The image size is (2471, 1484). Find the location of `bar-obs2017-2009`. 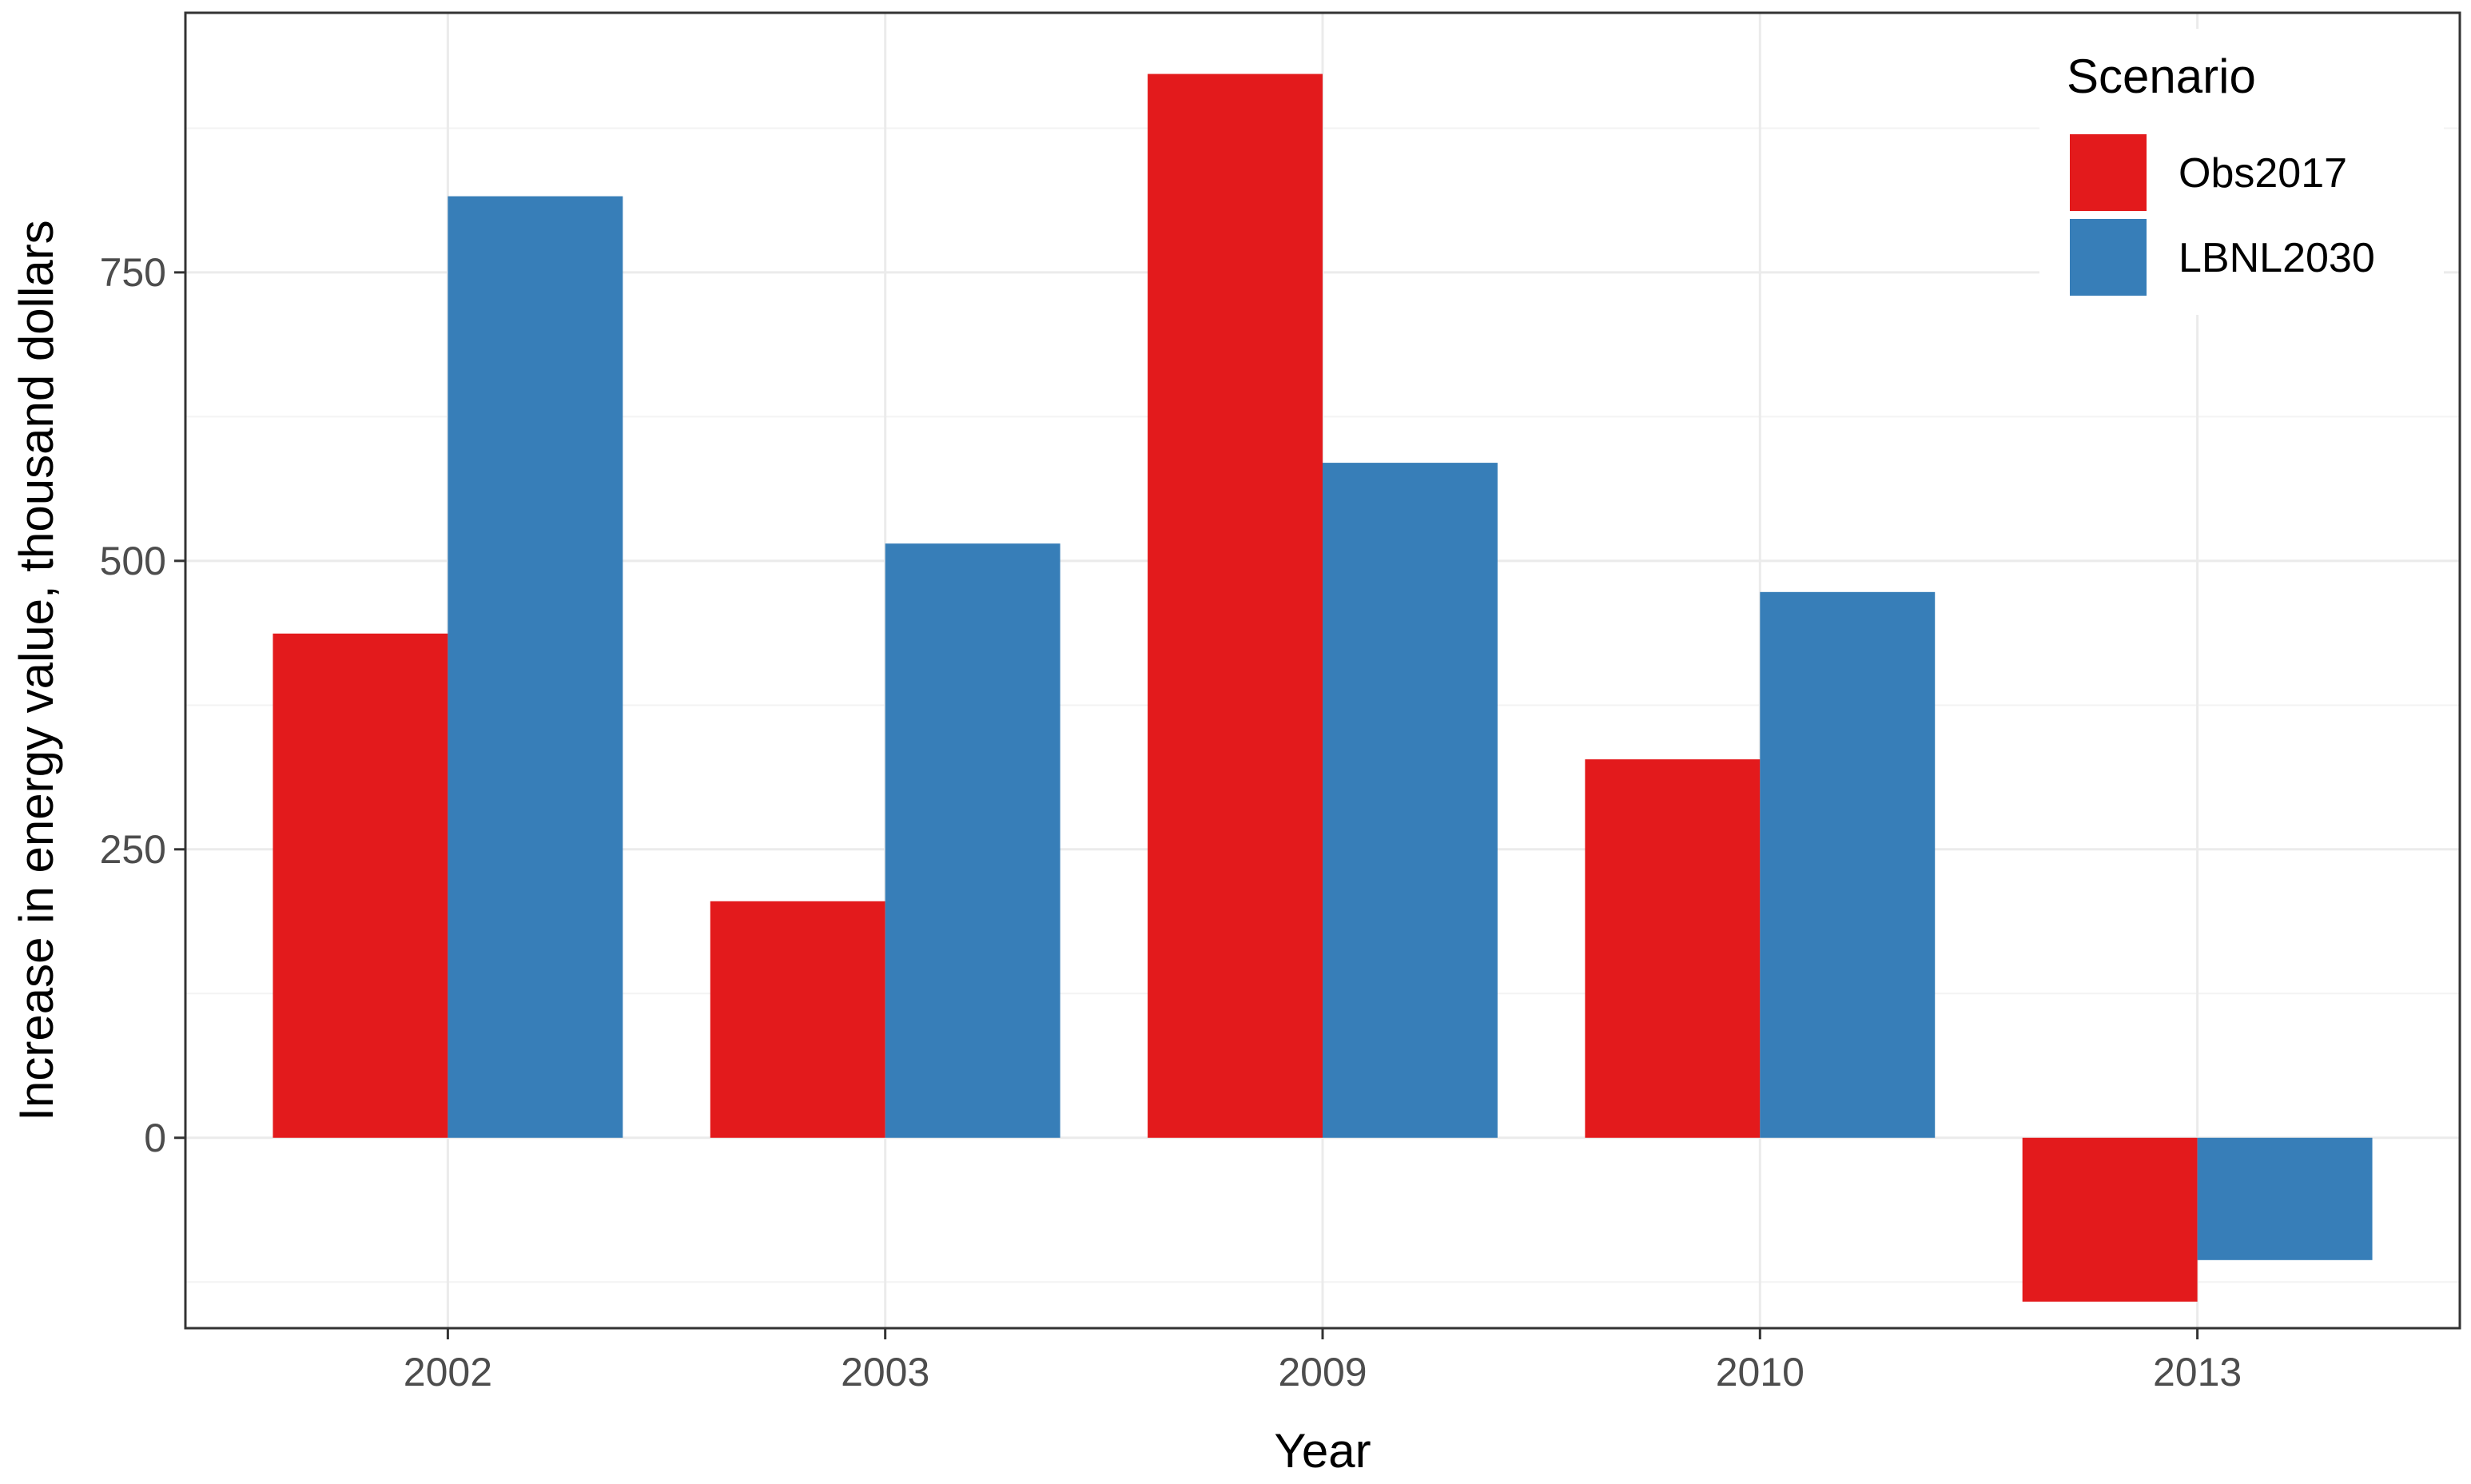

bar-obs2017-2009 is located at coordinates (1235, 606).